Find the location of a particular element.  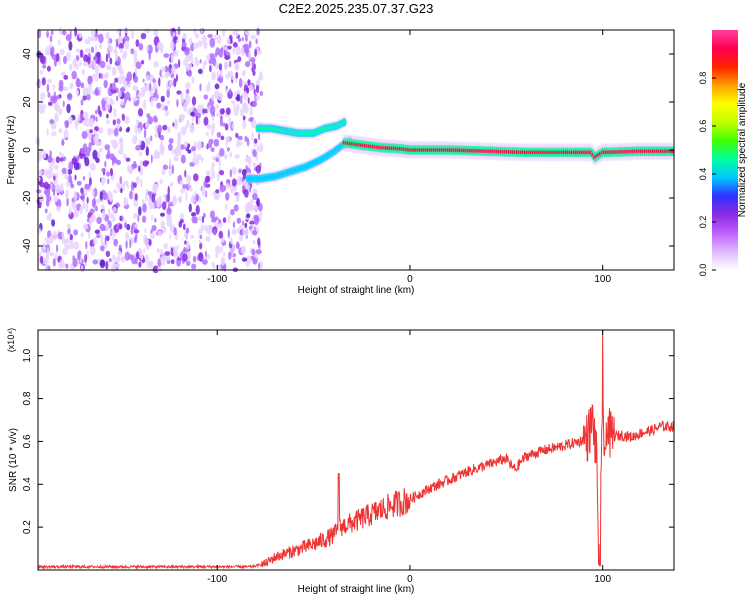

snr-ylabel: SNR (10 * v/v) is located at coordinates (13, 460).